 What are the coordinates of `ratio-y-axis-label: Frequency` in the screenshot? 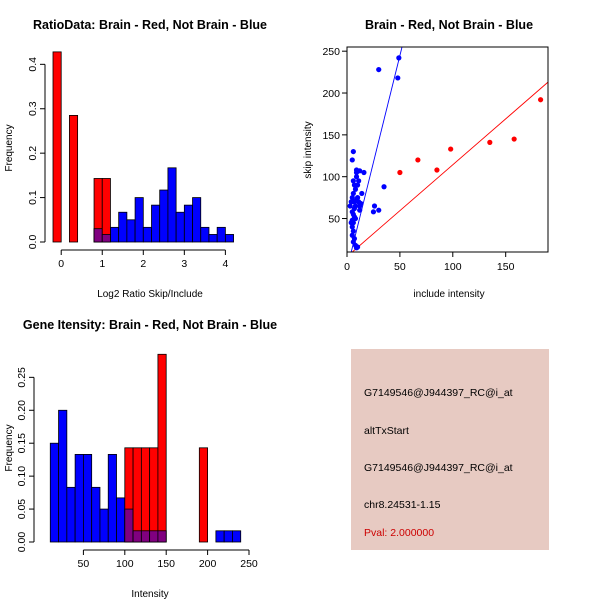 It's located at (9, 147).